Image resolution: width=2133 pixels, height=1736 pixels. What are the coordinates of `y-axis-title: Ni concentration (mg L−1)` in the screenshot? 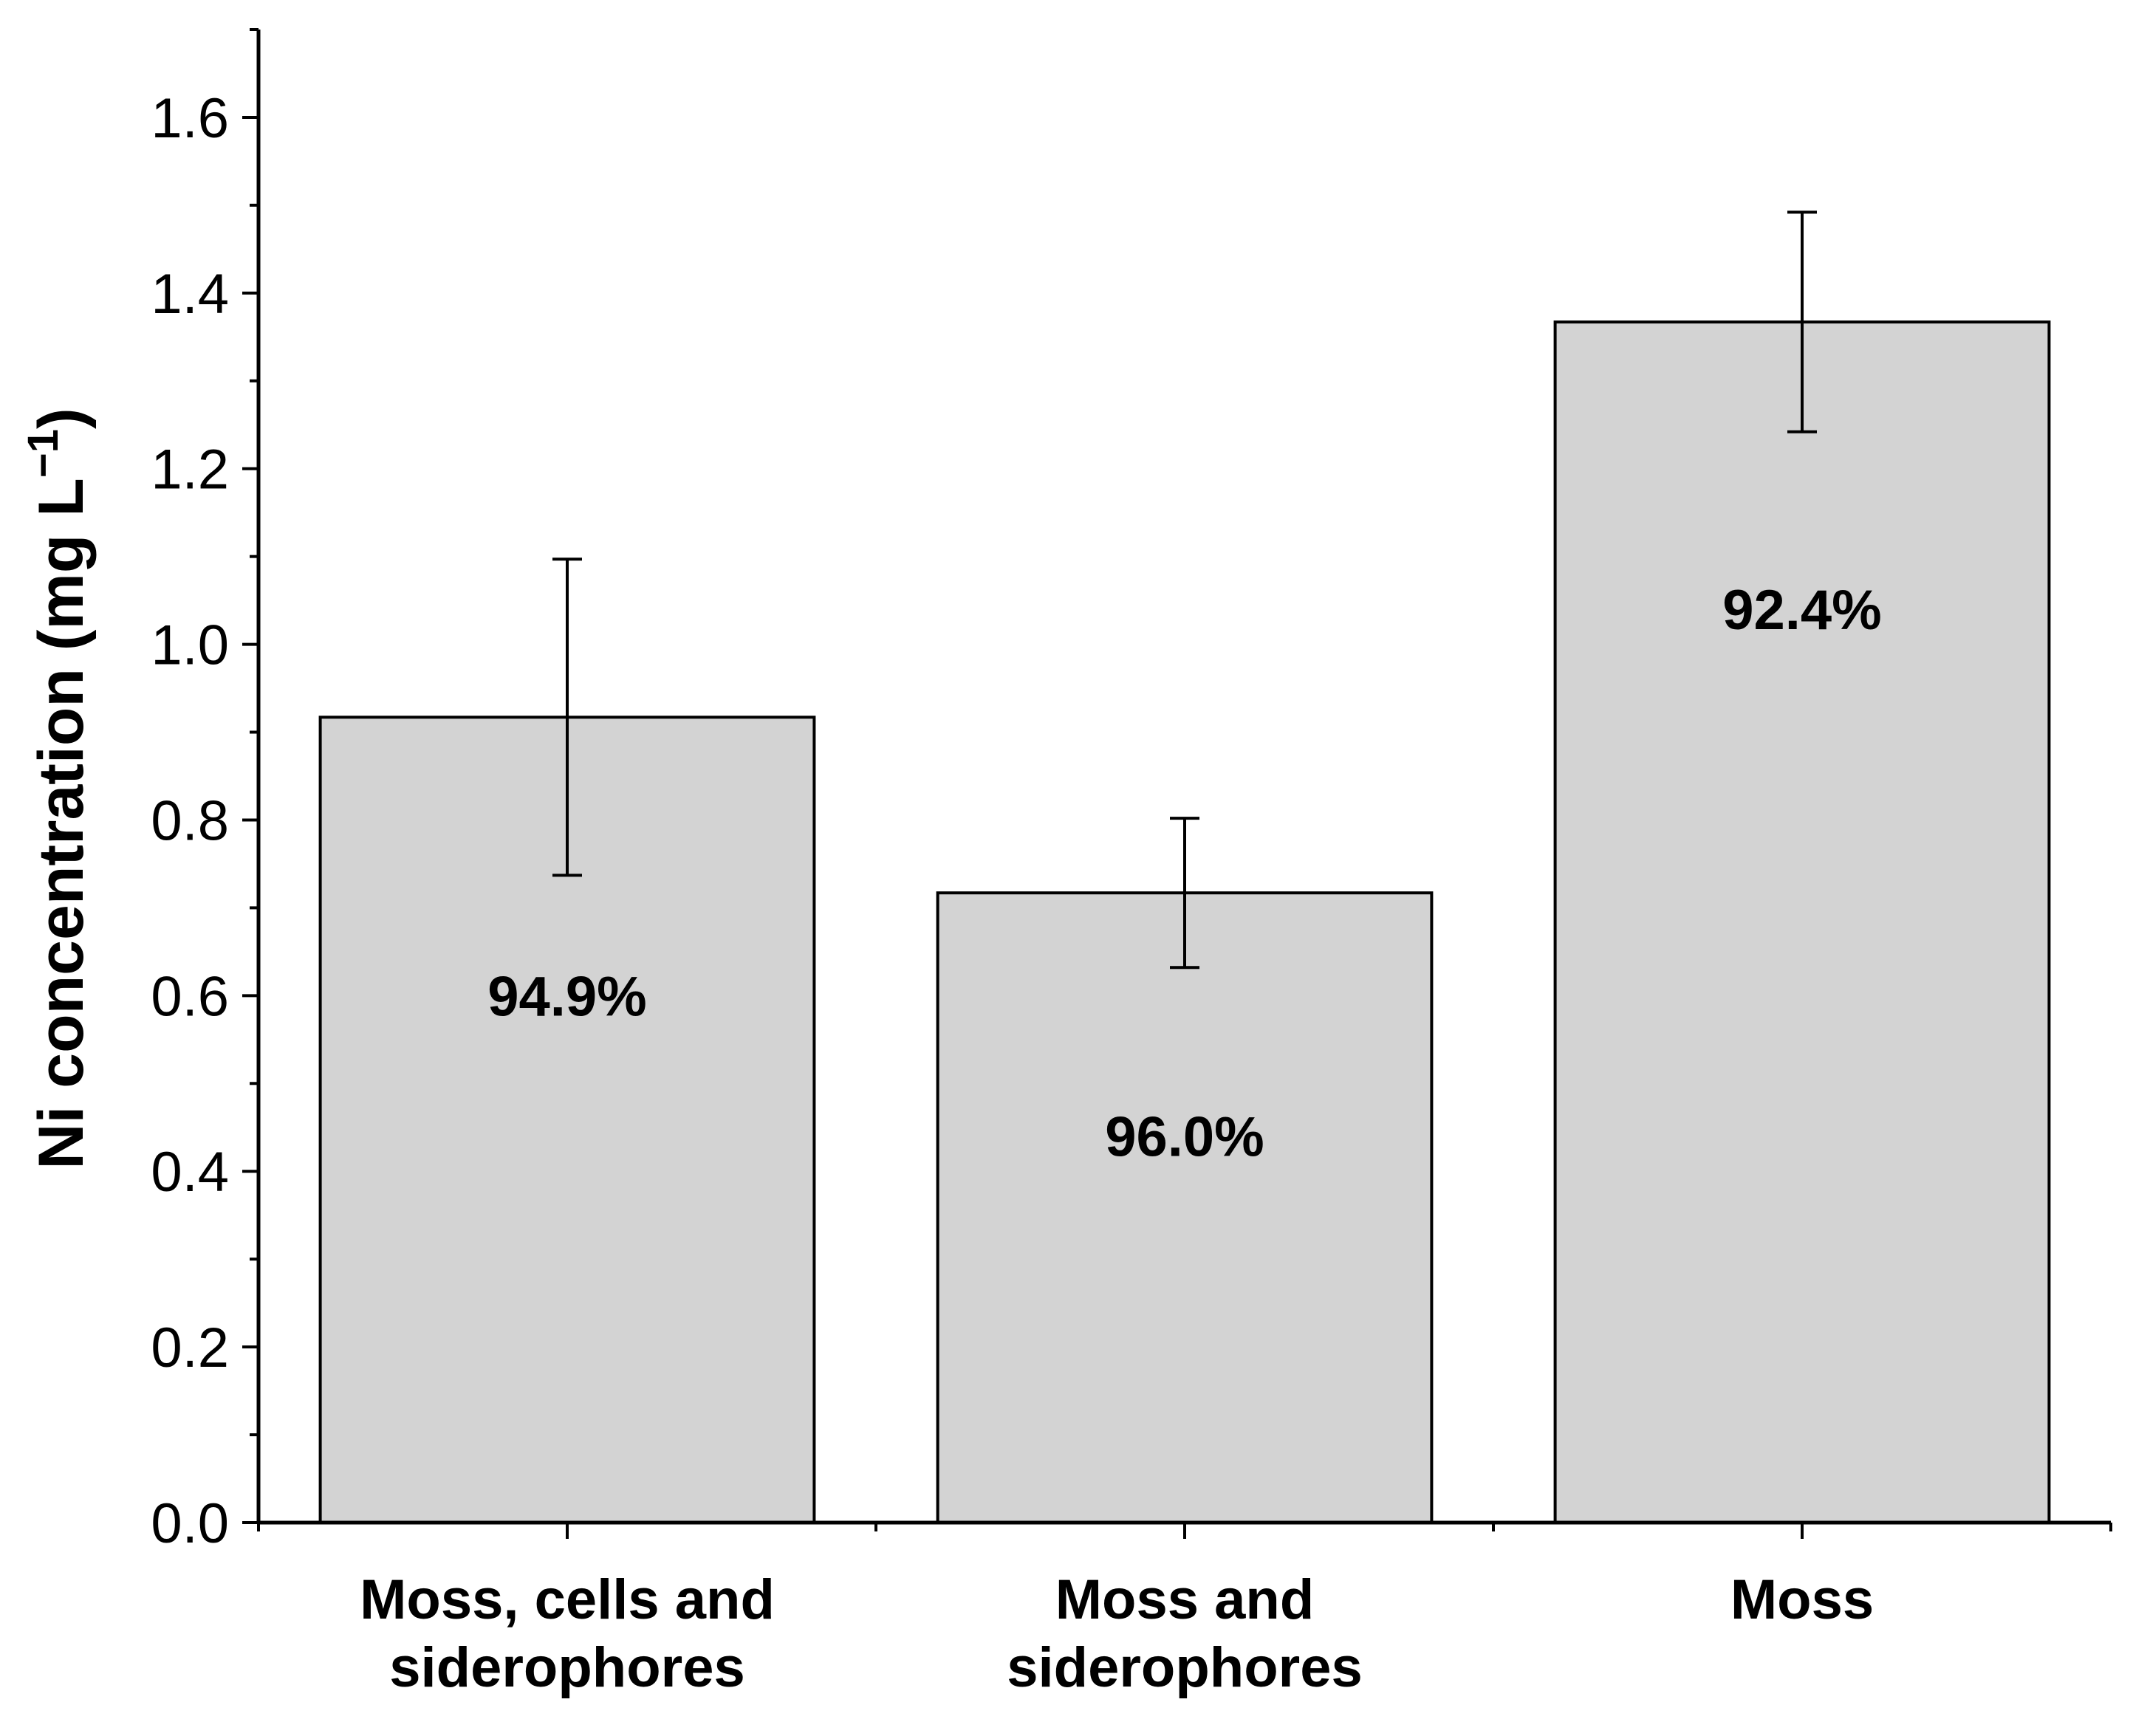 It's located at (58, 788).